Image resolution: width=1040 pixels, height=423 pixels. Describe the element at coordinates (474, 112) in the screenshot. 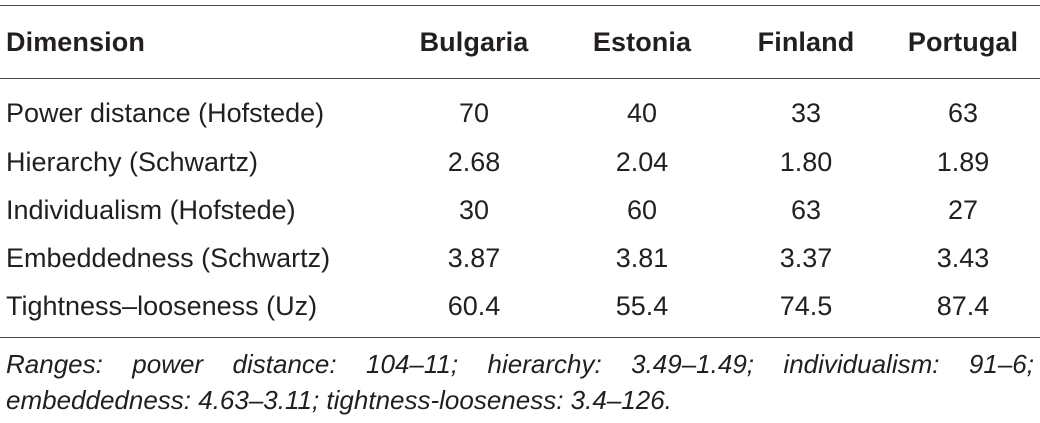

I see `cell-bulgaria: 70` at that location.